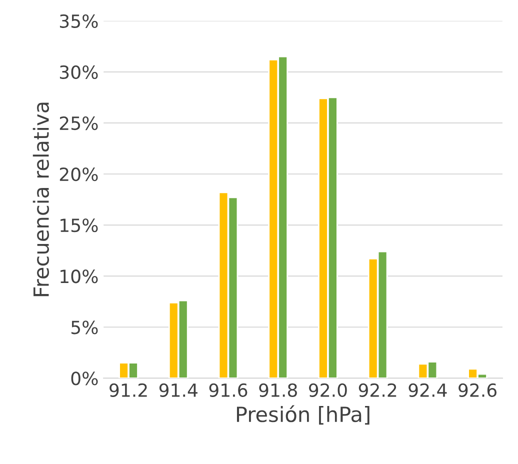 Image resolution: width=518 pixels, height=464 pixels. I want to click on y-tick-label: 35%, so click(79, 21).